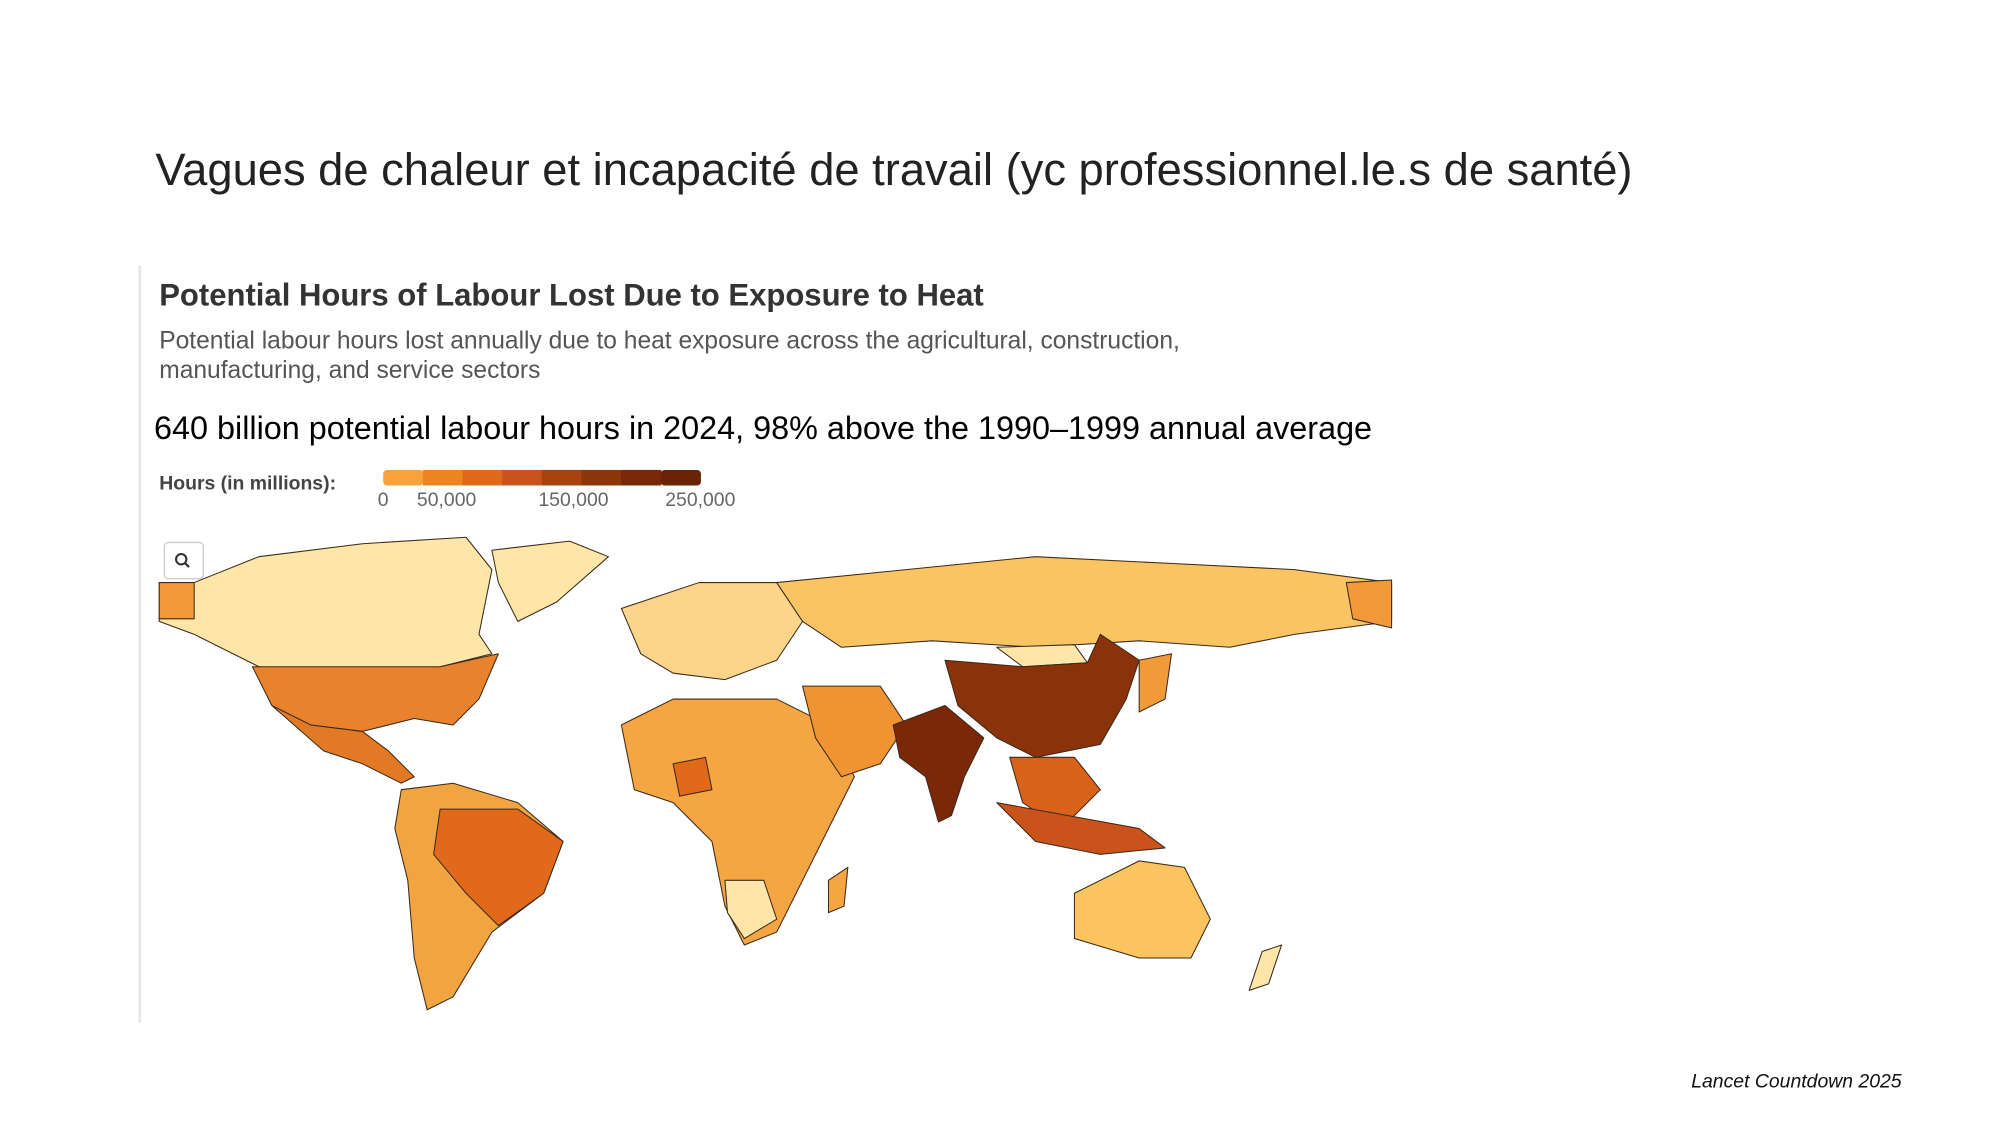  I want to click on africa, so click(737, 822).